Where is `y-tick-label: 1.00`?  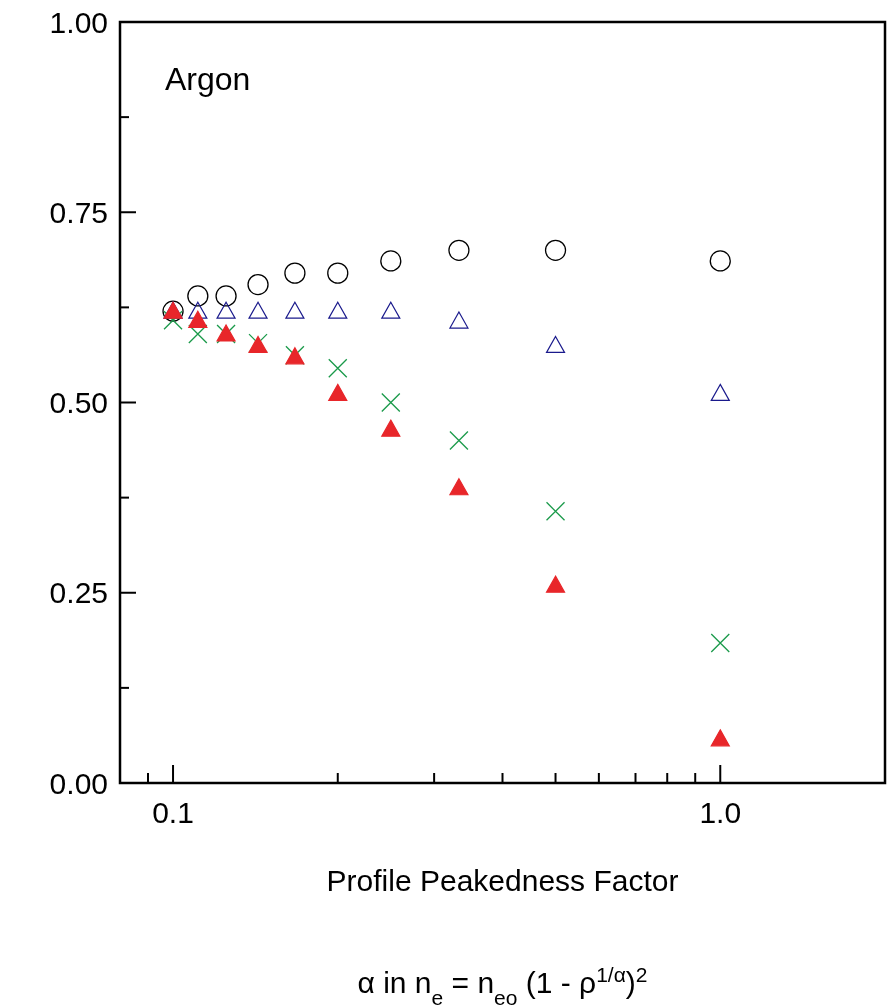
y-tick-label: 1.00 is located at coordinates (78, 22).